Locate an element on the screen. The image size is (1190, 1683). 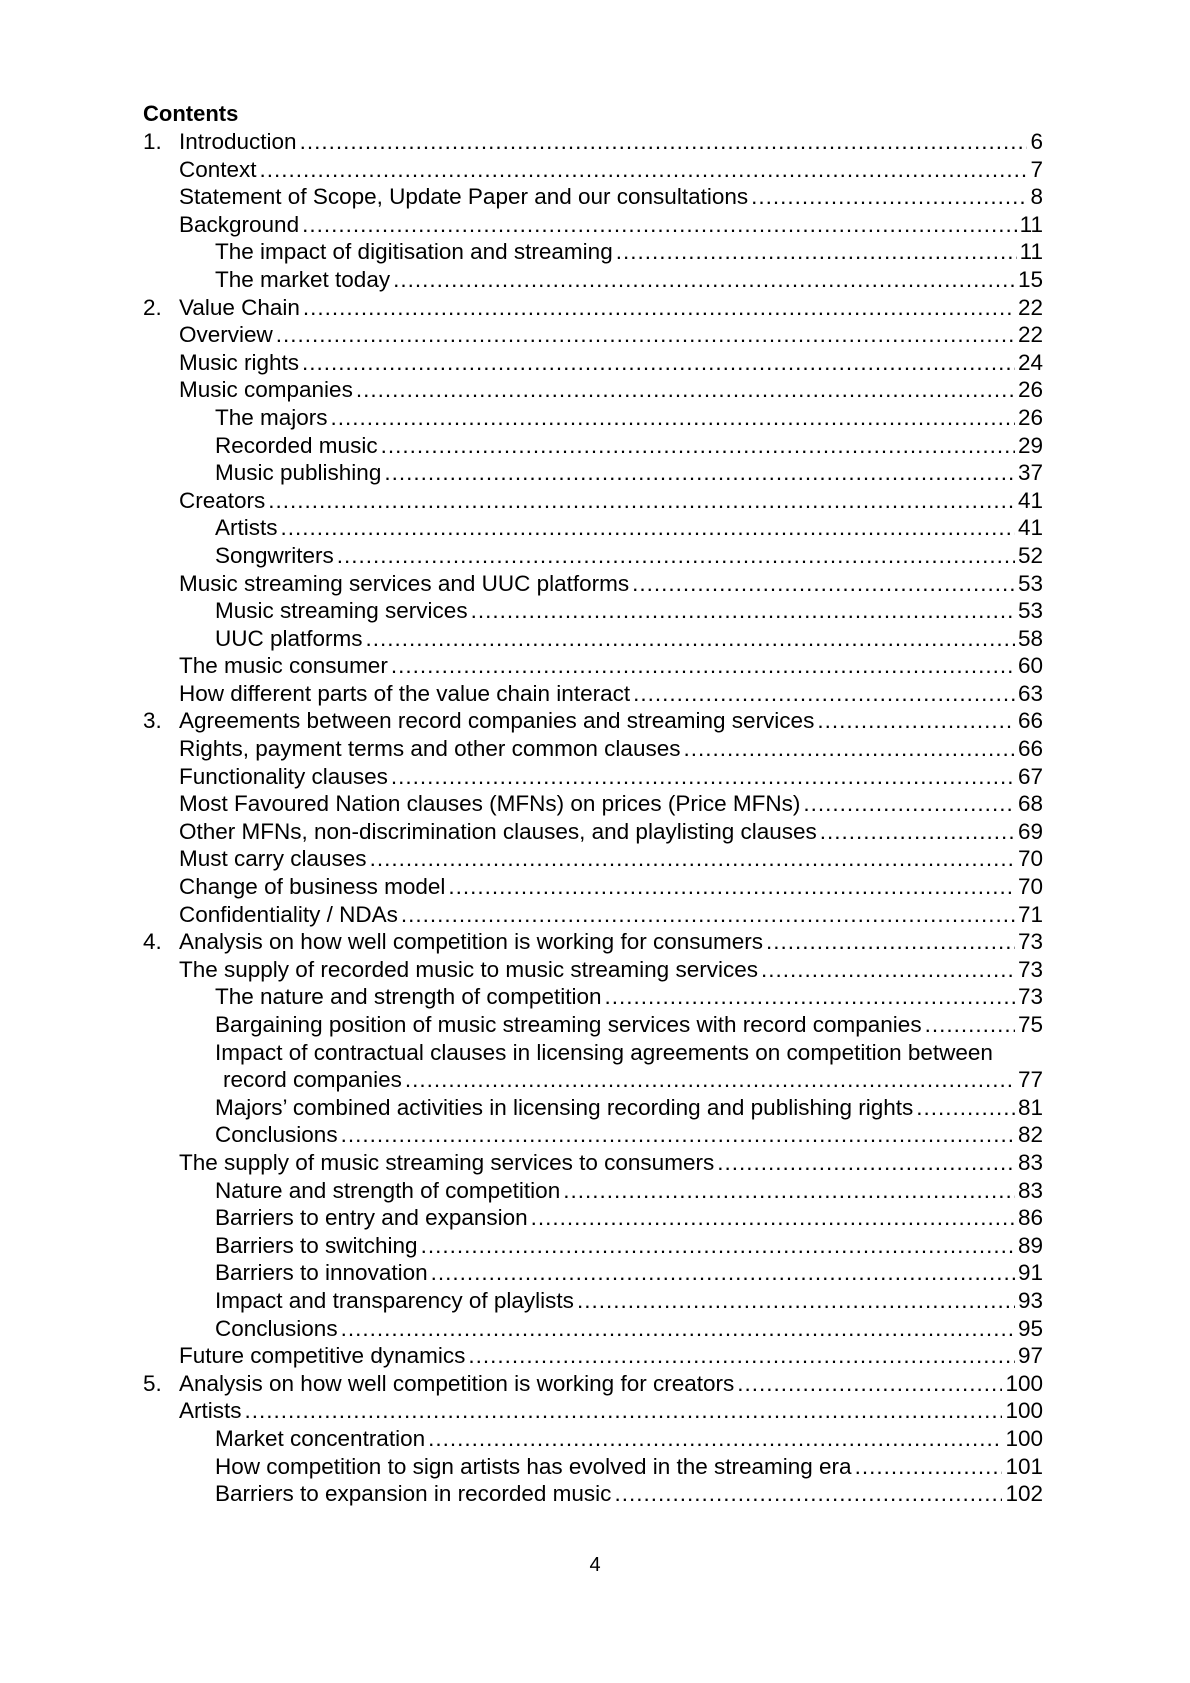
toc-entry: The majors 26 is located at coordinates (593, 418).